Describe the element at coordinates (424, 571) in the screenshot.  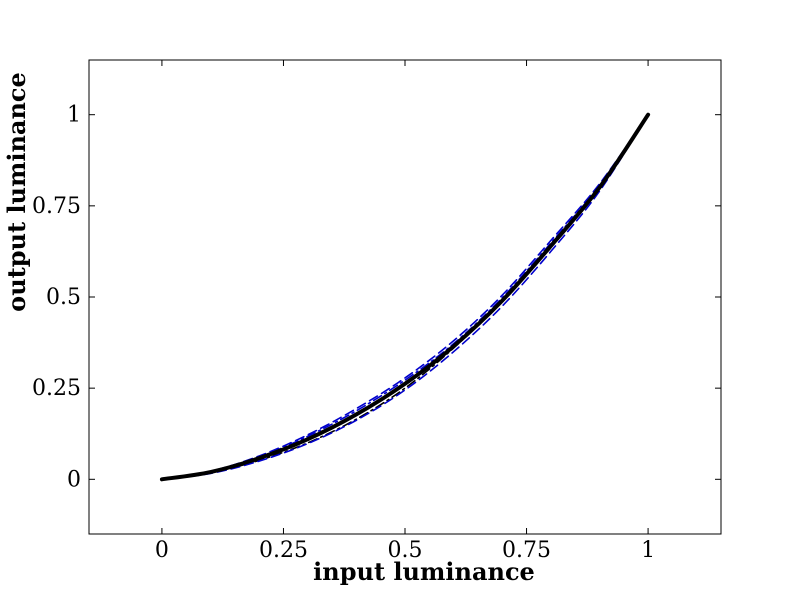
I see `x-axis-title: input luminance` at that location.